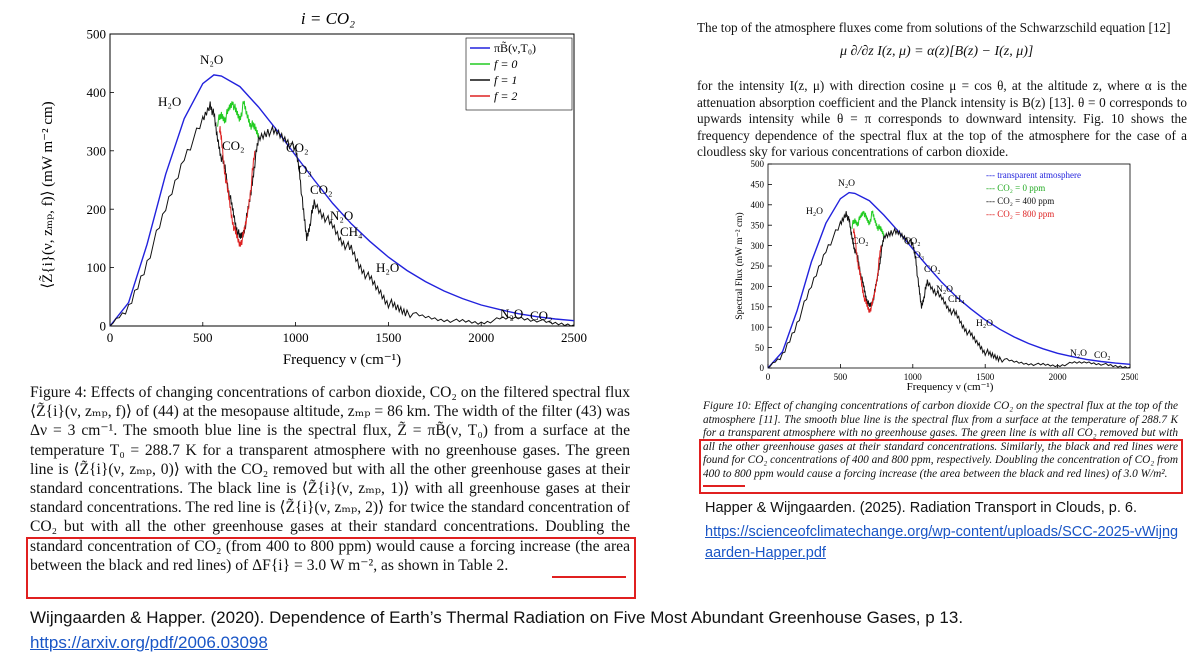  I want to click on left-xtick-label: 1500, so click(388, 337).